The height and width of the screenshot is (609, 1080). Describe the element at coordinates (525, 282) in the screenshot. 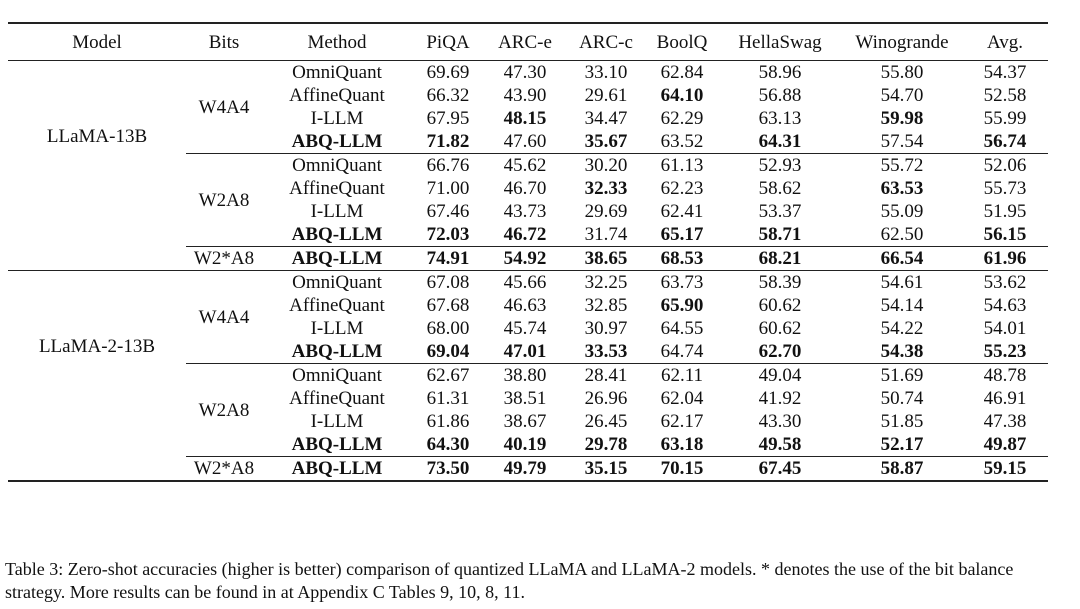

I see `score-cell: 45.66` at that location.